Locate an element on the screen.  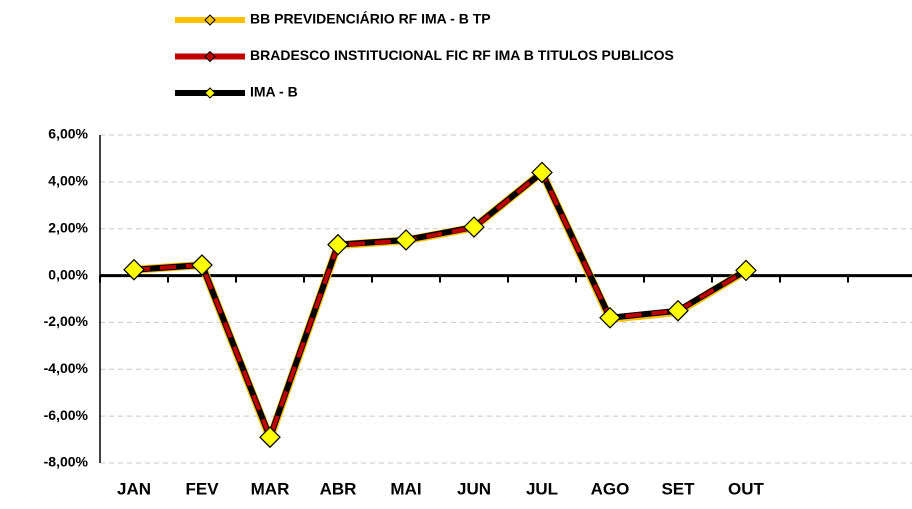
x-tick-label: MAR is located at coordinates (270, 488).